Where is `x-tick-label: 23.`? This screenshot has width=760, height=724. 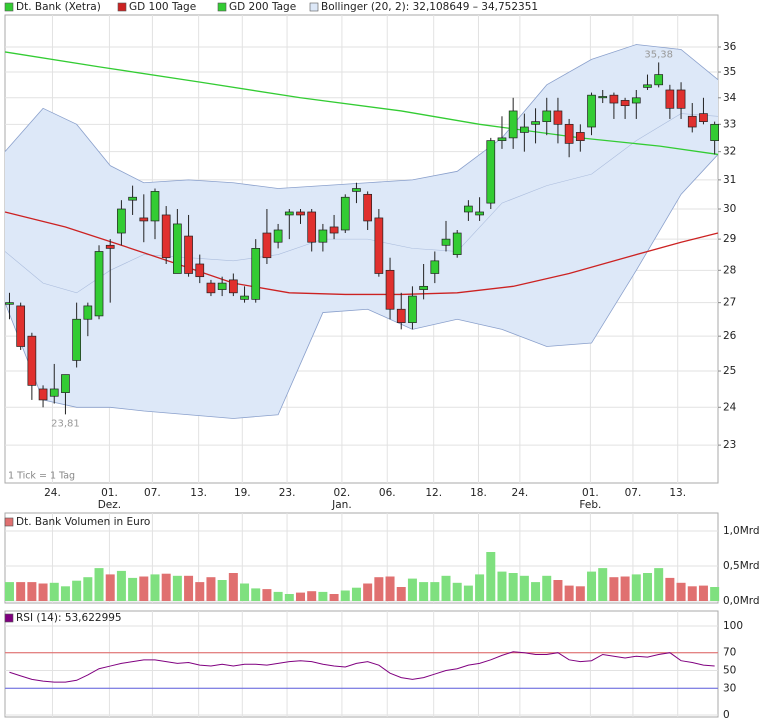 x-tick-label: 23. is located at coordinates (287, 493).